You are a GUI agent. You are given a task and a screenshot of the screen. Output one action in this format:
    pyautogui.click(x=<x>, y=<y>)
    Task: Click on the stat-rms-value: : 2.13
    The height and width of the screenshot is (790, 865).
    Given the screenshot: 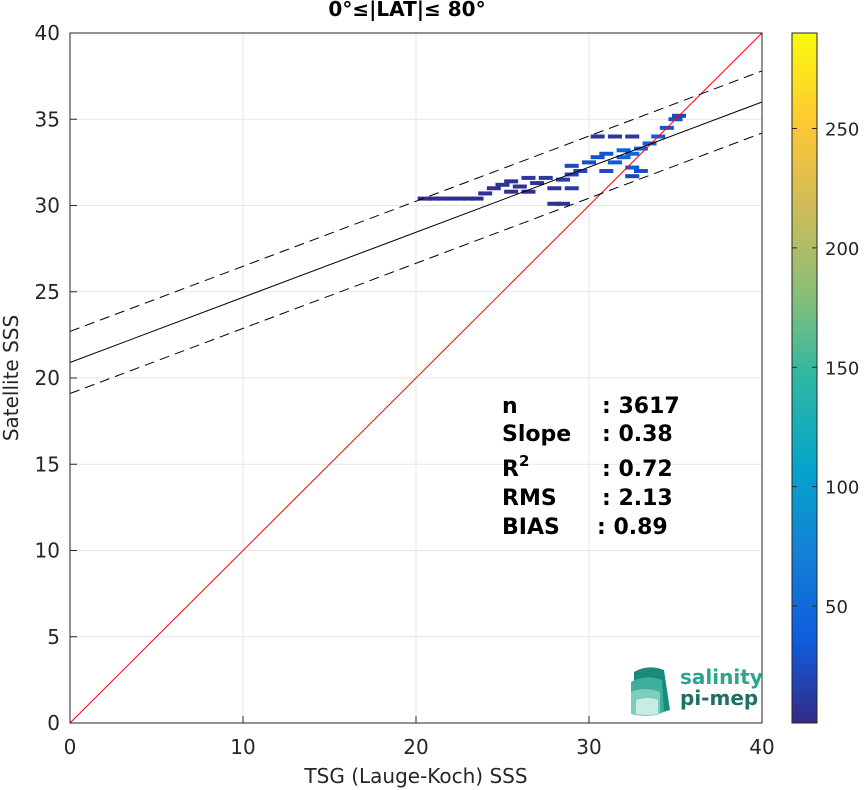 What is the action you would take?
    pyautogui.click(x=637, y=498)
    